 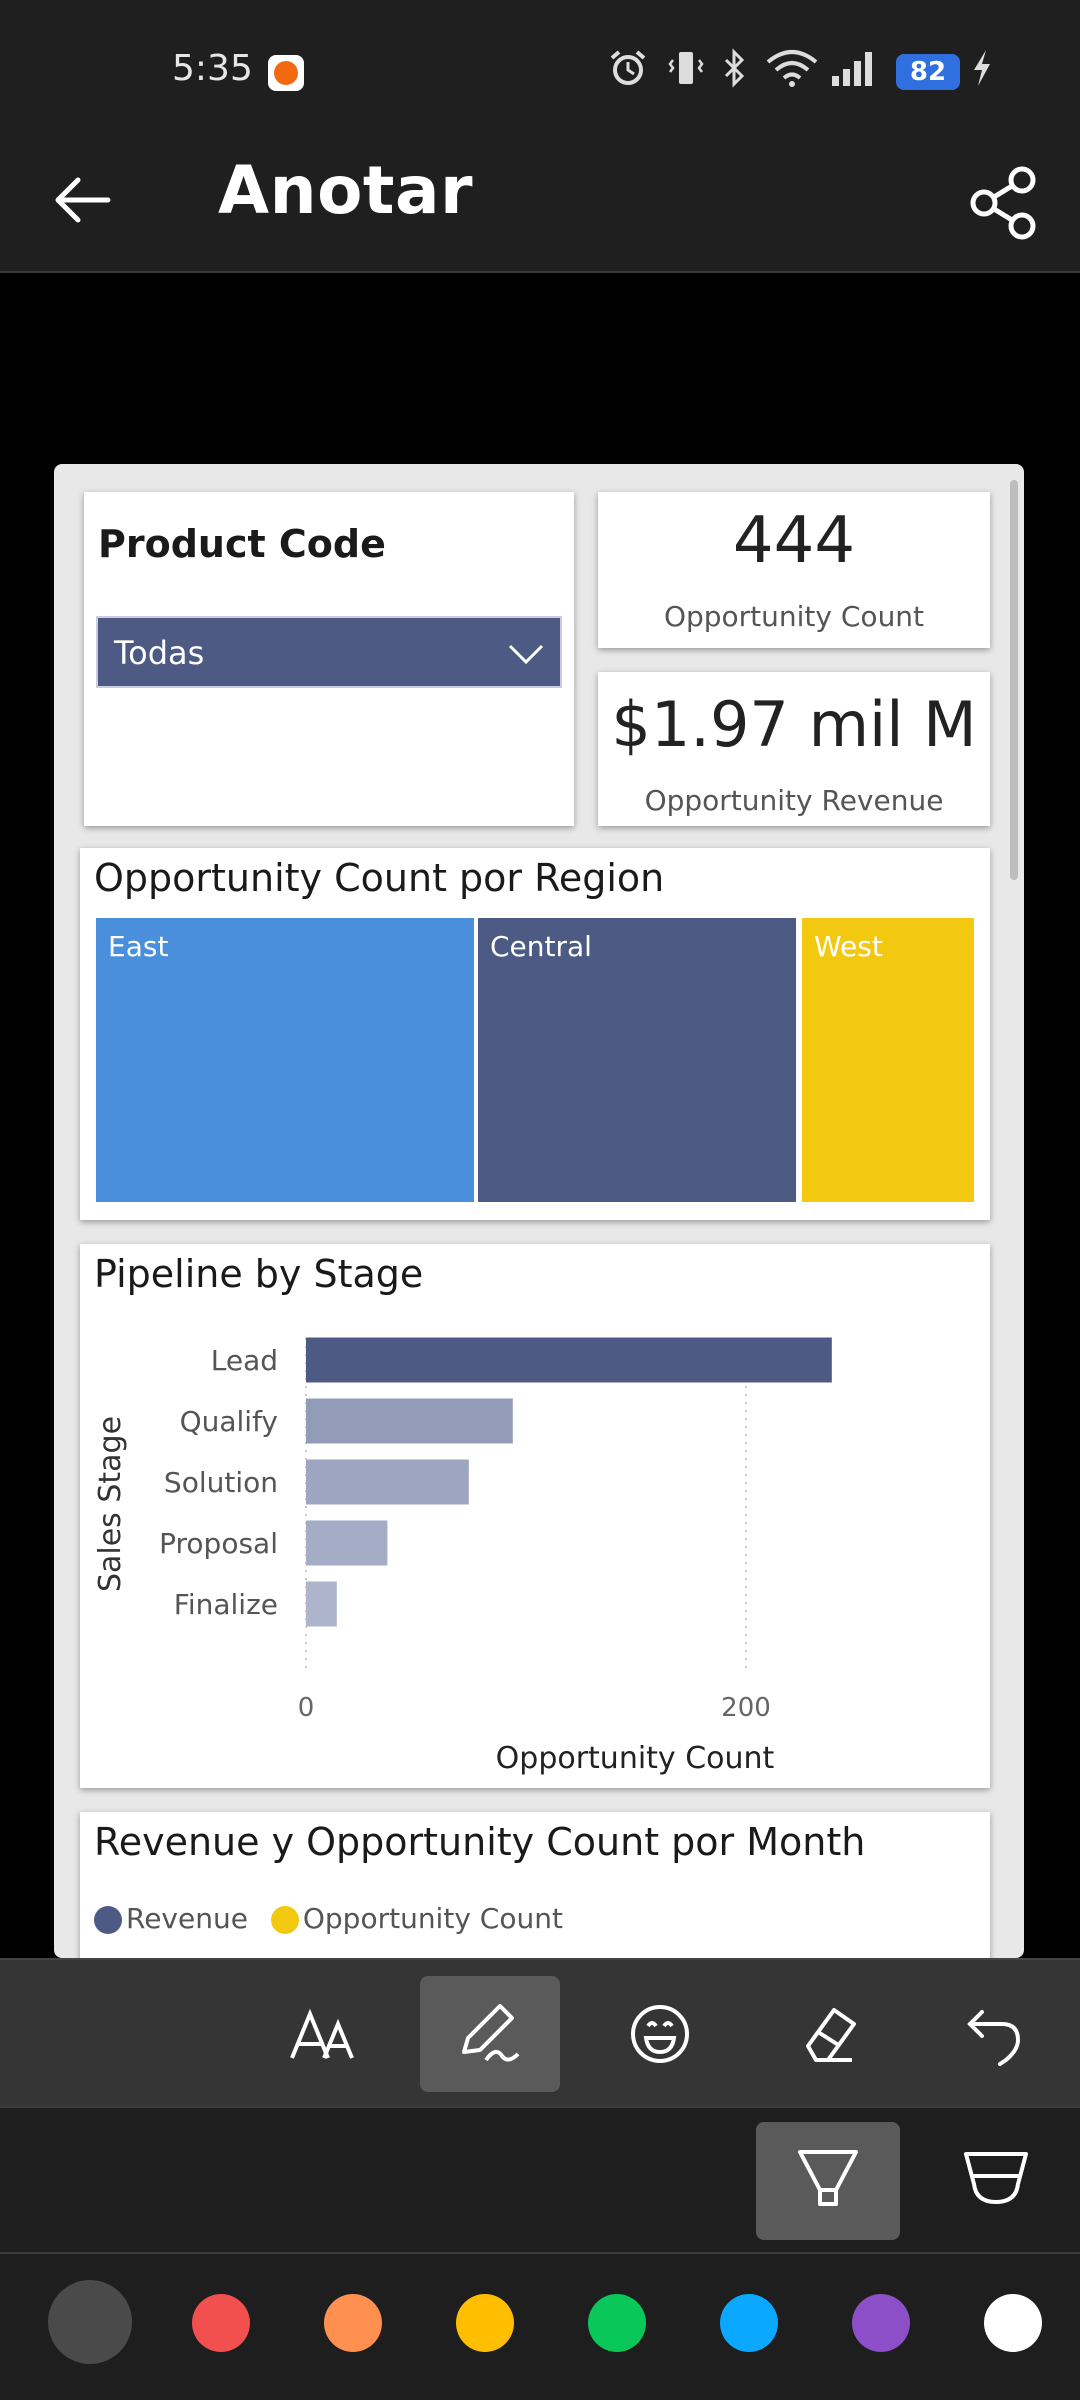 What do you see at coordinates (828, 2178) in the screenshot?
I see `fine-marker-icon` at bounding box center [828, 2178].